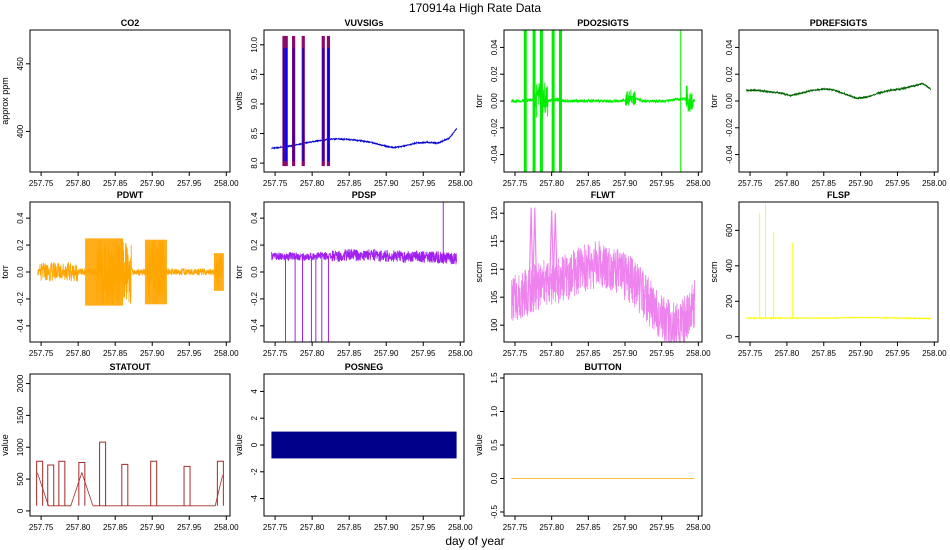  I want to click on x-tick-label-posneg-4: 257.95, so click(423, 527).